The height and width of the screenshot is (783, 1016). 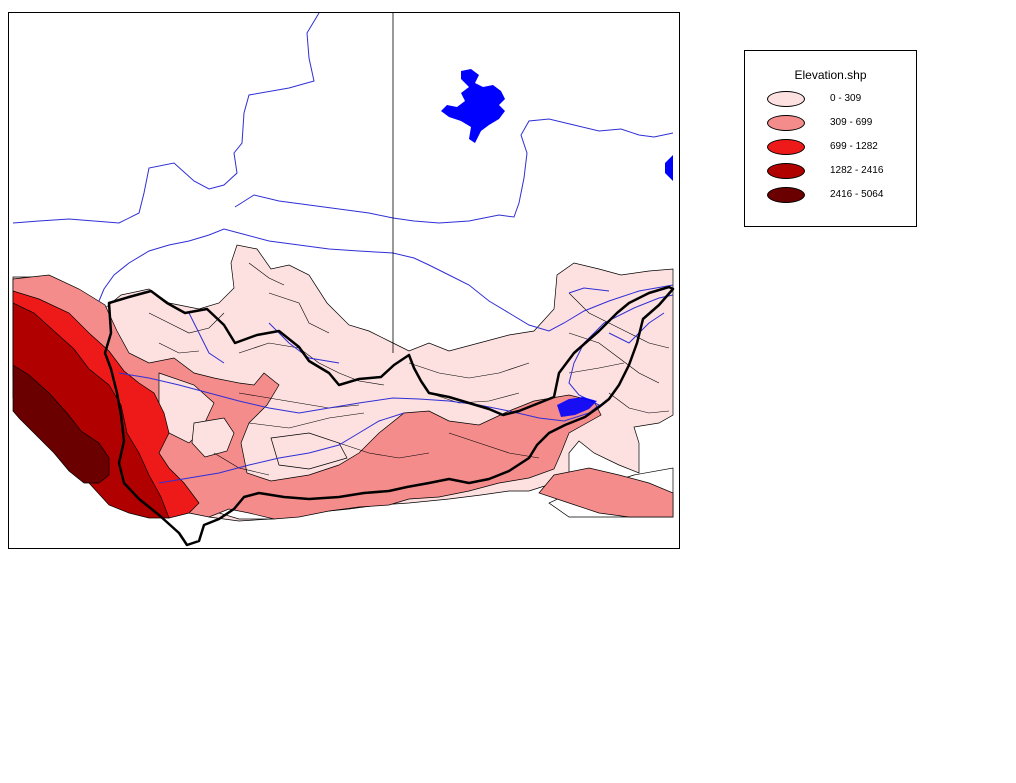 I want to click on legend-label: 2416 - 5064, so click(x=857, y=194).